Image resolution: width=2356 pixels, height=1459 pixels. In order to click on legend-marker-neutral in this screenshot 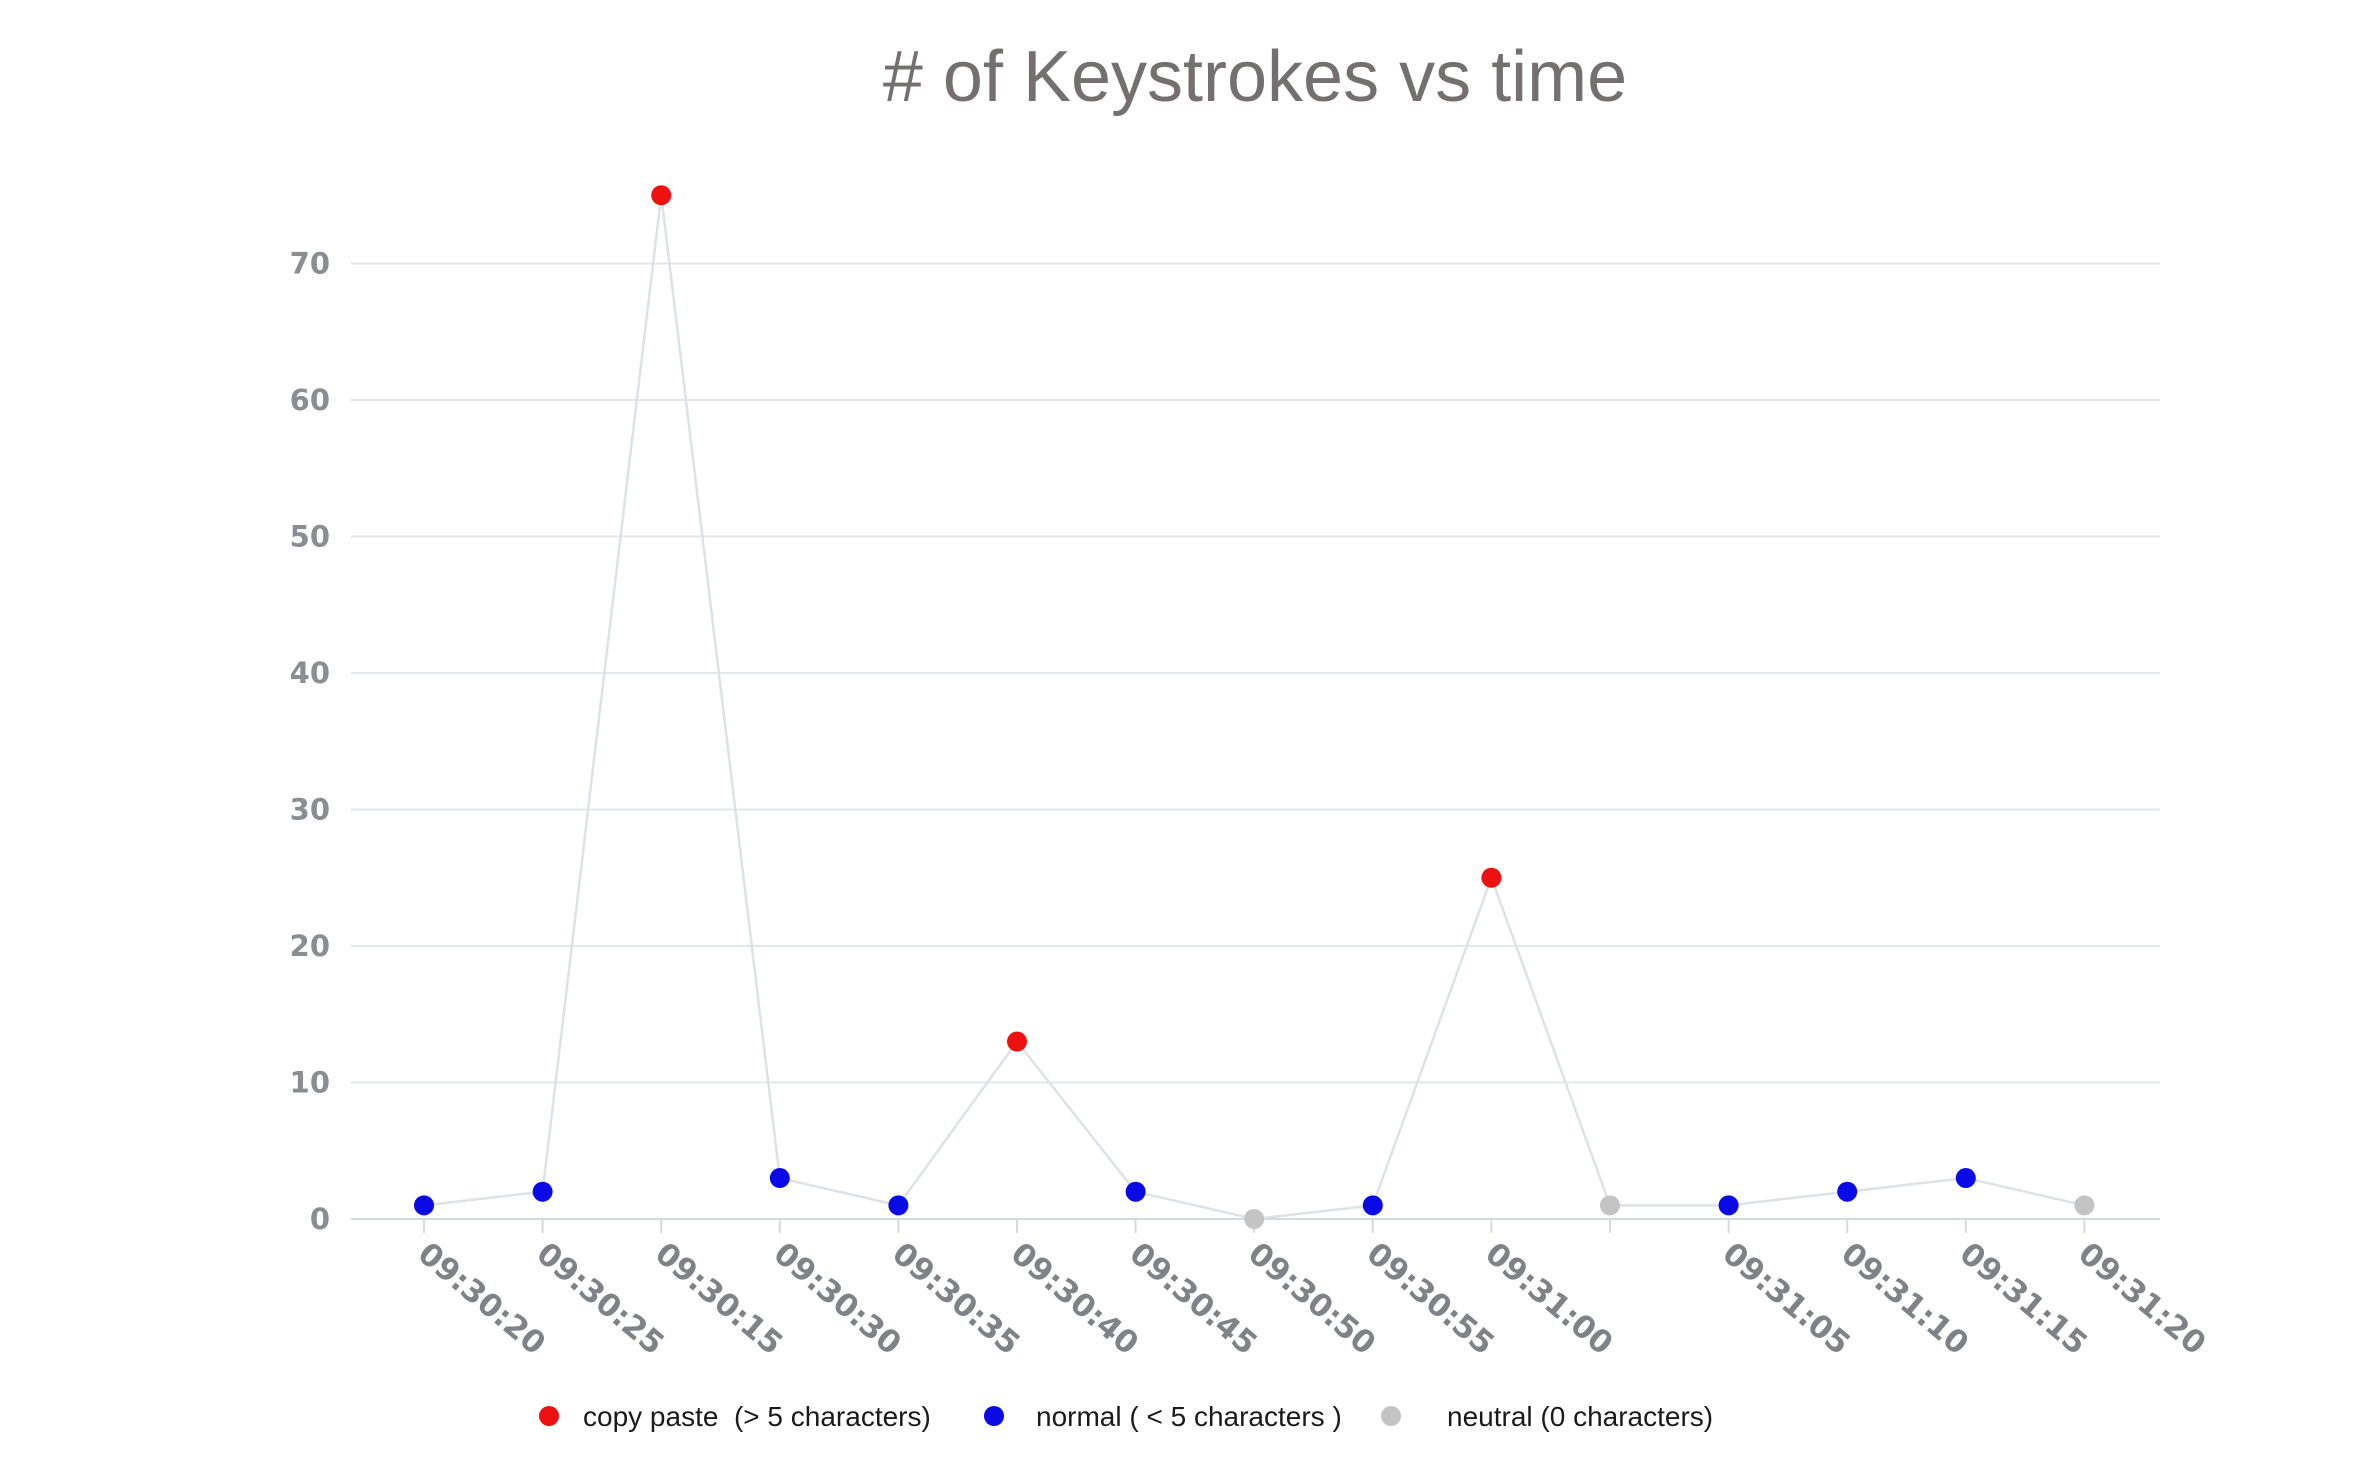, I will do `click(1391, 1416)`.